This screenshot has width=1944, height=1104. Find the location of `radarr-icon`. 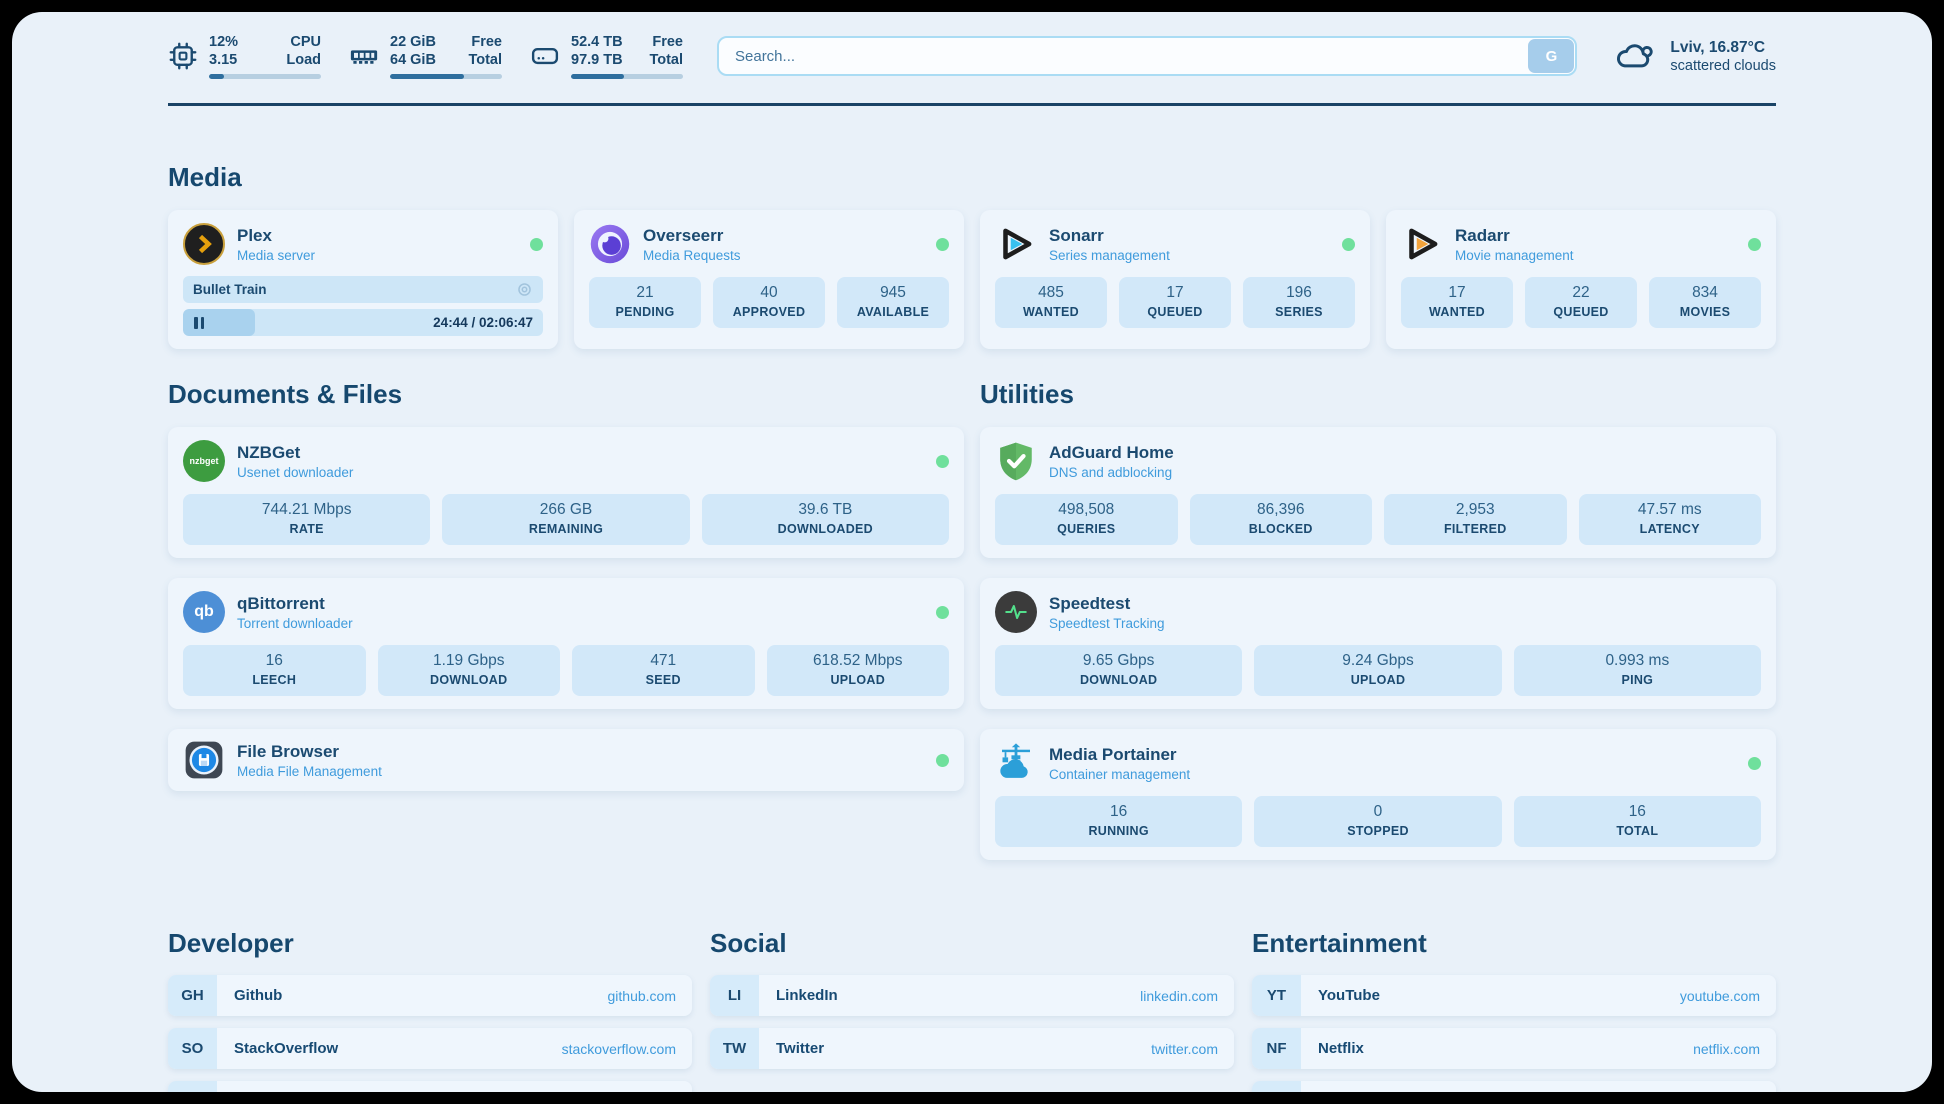

radarr-icon is located at coordinates (1422, 244).